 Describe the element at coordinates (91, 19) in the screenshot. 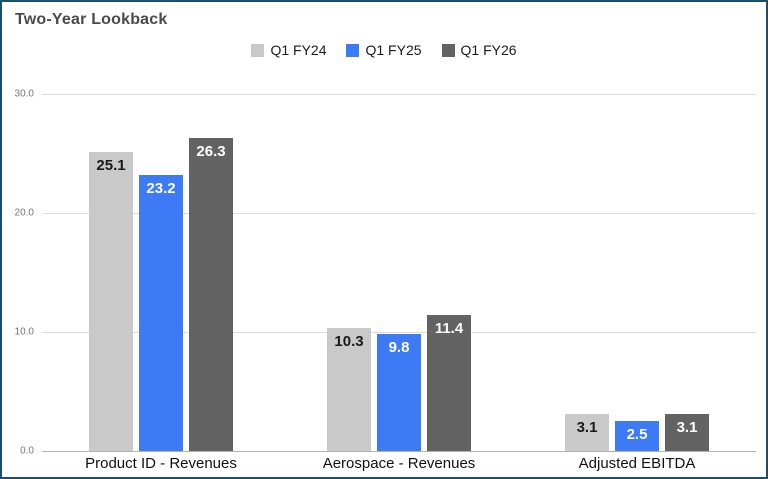

I see `chart-title: Two-Year Lookback` at that location.